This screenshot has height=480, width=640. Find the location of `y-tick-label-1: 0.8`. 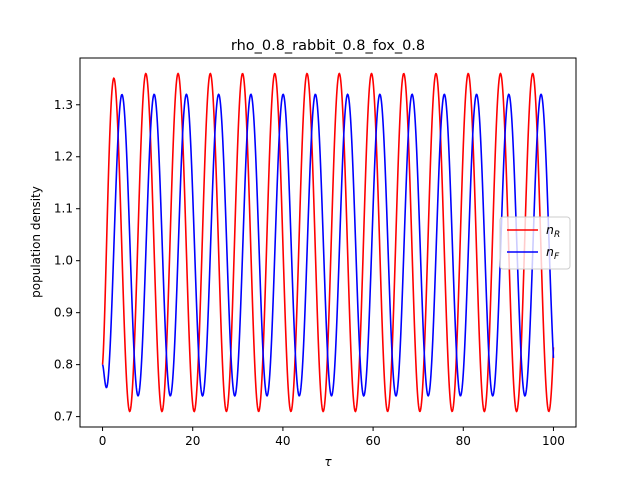

y-tick-label-1: 0.8 is located at coordinates (63, 365).